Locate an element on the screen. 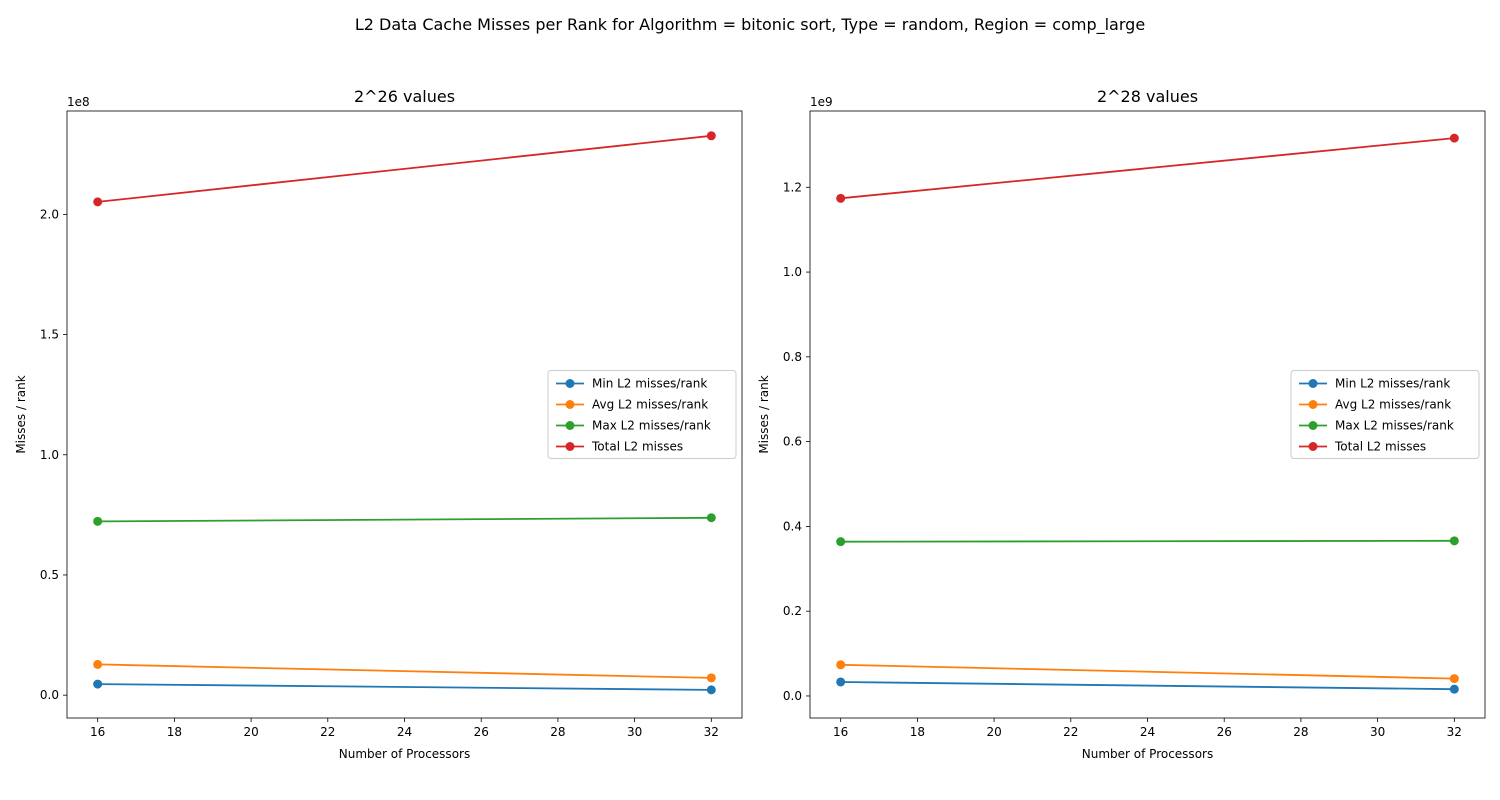  y-offset-text: 1e9 is located at coordinates (821, 102).